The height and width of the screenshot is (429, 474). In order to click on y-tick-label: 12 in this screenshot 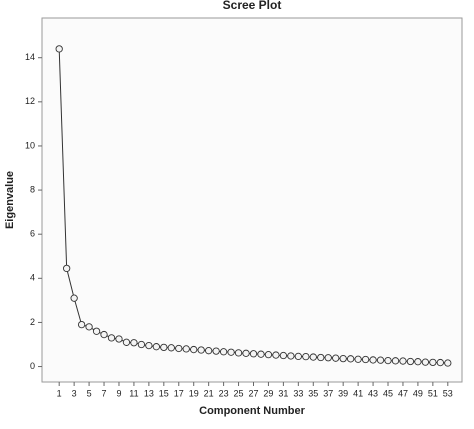, I will do `click(30, 101)`.